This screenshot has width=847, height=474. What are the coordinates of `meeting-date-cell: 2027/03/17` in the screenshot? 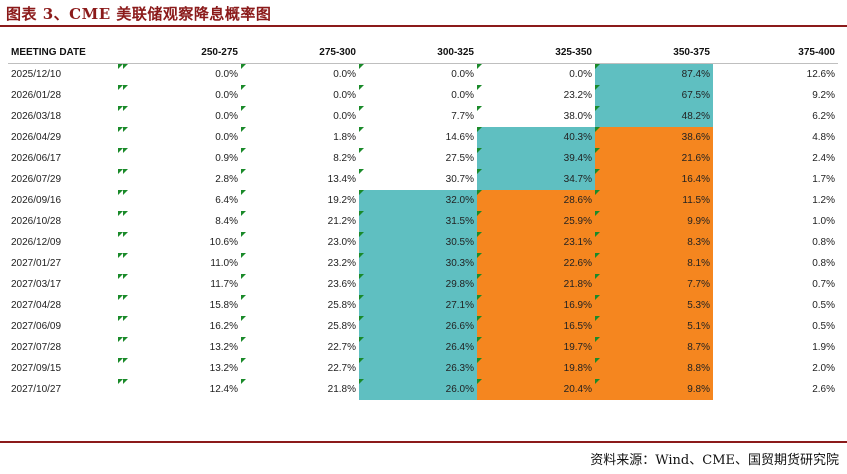 It's located at (65, 284).